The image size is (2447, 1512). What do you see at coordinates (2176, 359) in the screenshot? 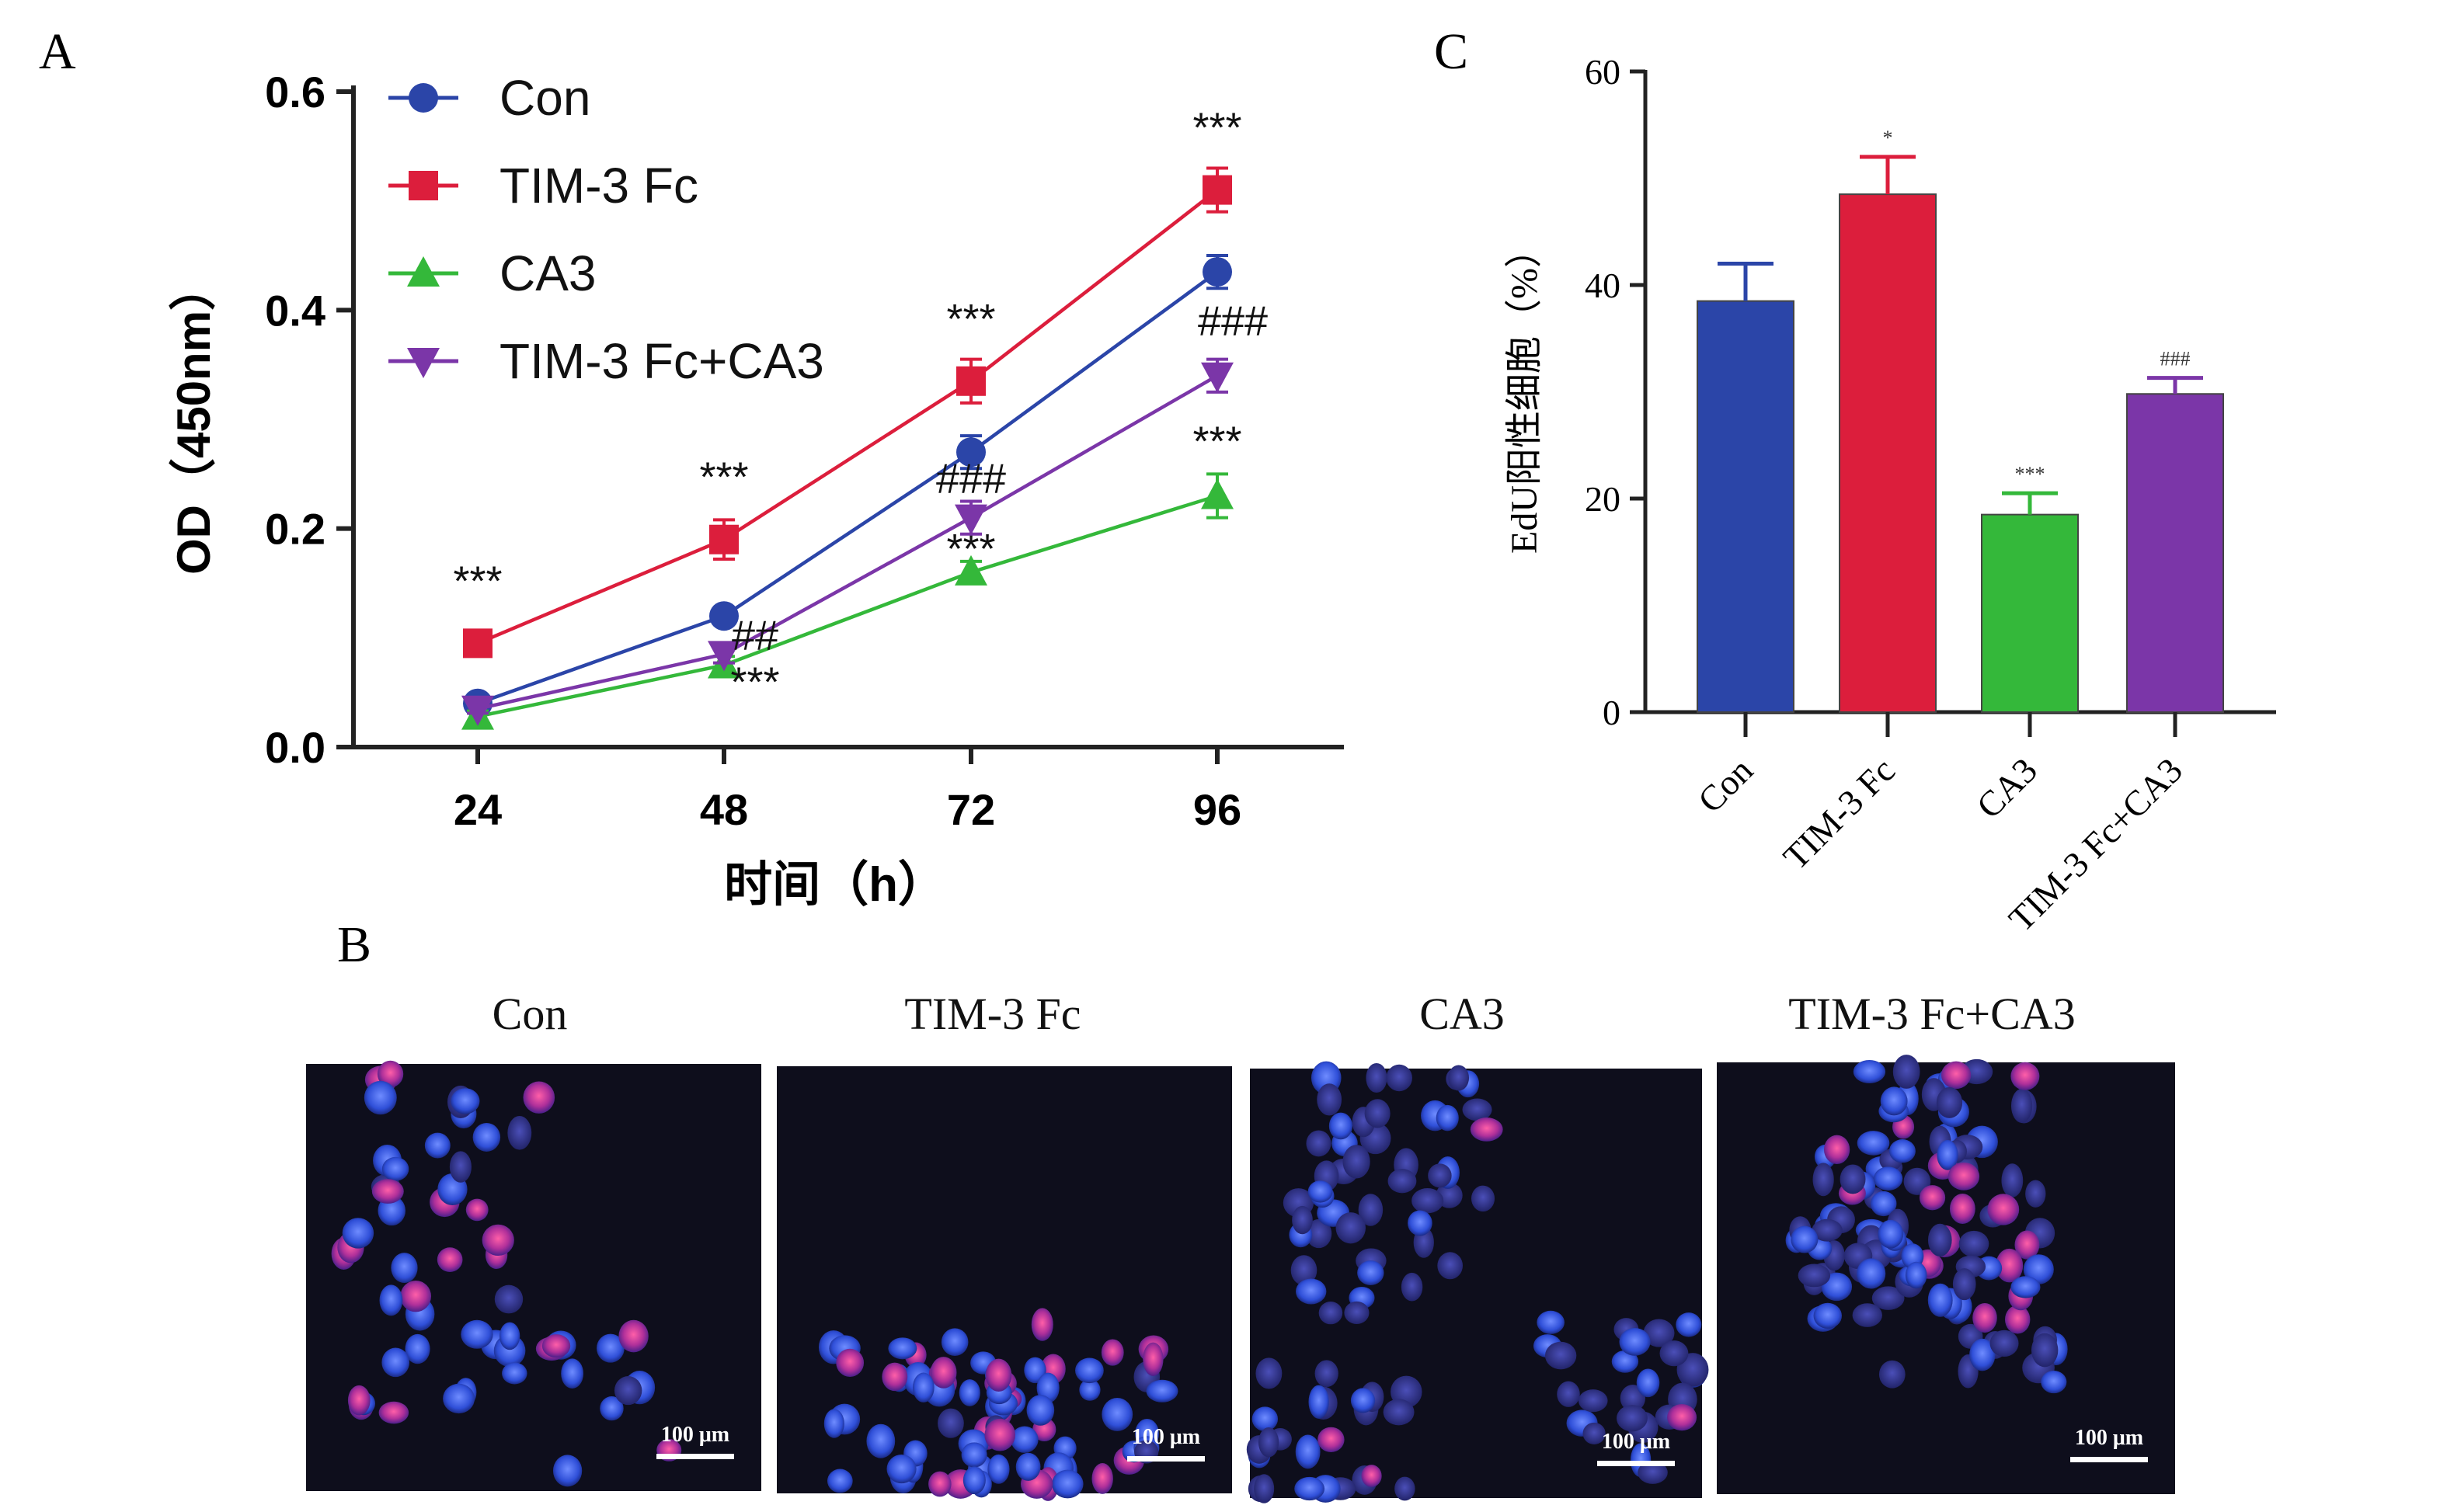
I see `chart-c-significance-label: ###` at bounding box center [2176, 359].